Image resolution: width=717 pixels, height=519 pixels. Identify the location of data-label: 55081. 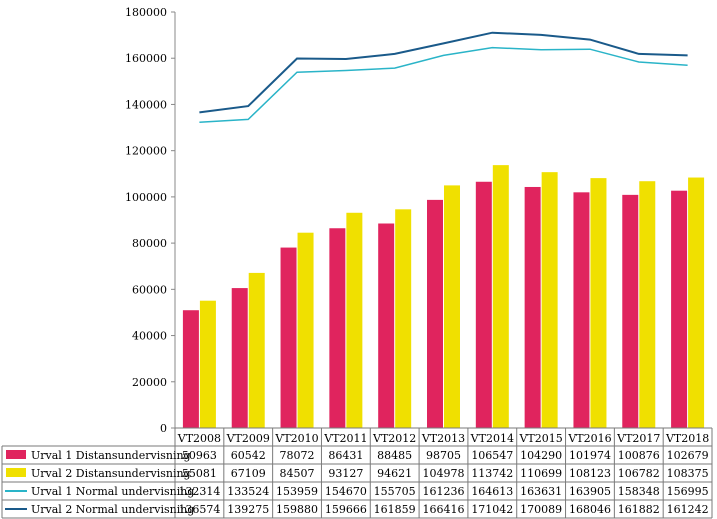
(199, 473).